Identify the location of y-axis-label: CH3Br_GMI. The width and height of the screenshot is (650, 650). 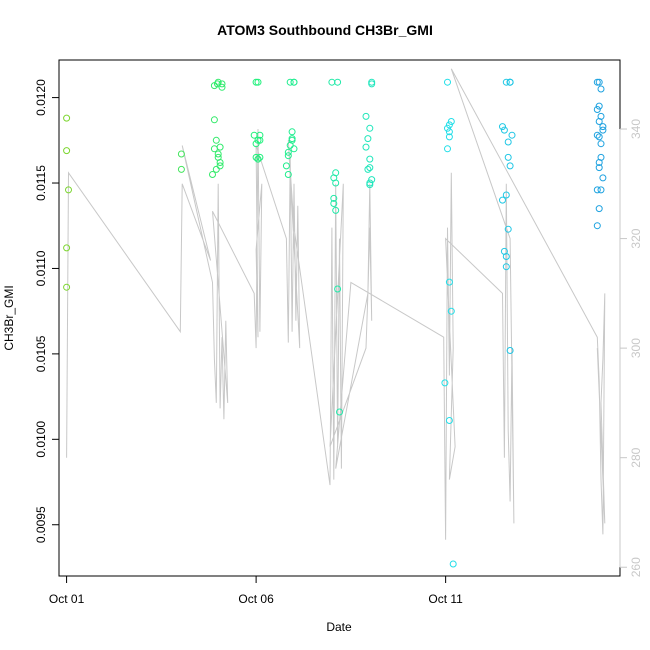
(9, 317).